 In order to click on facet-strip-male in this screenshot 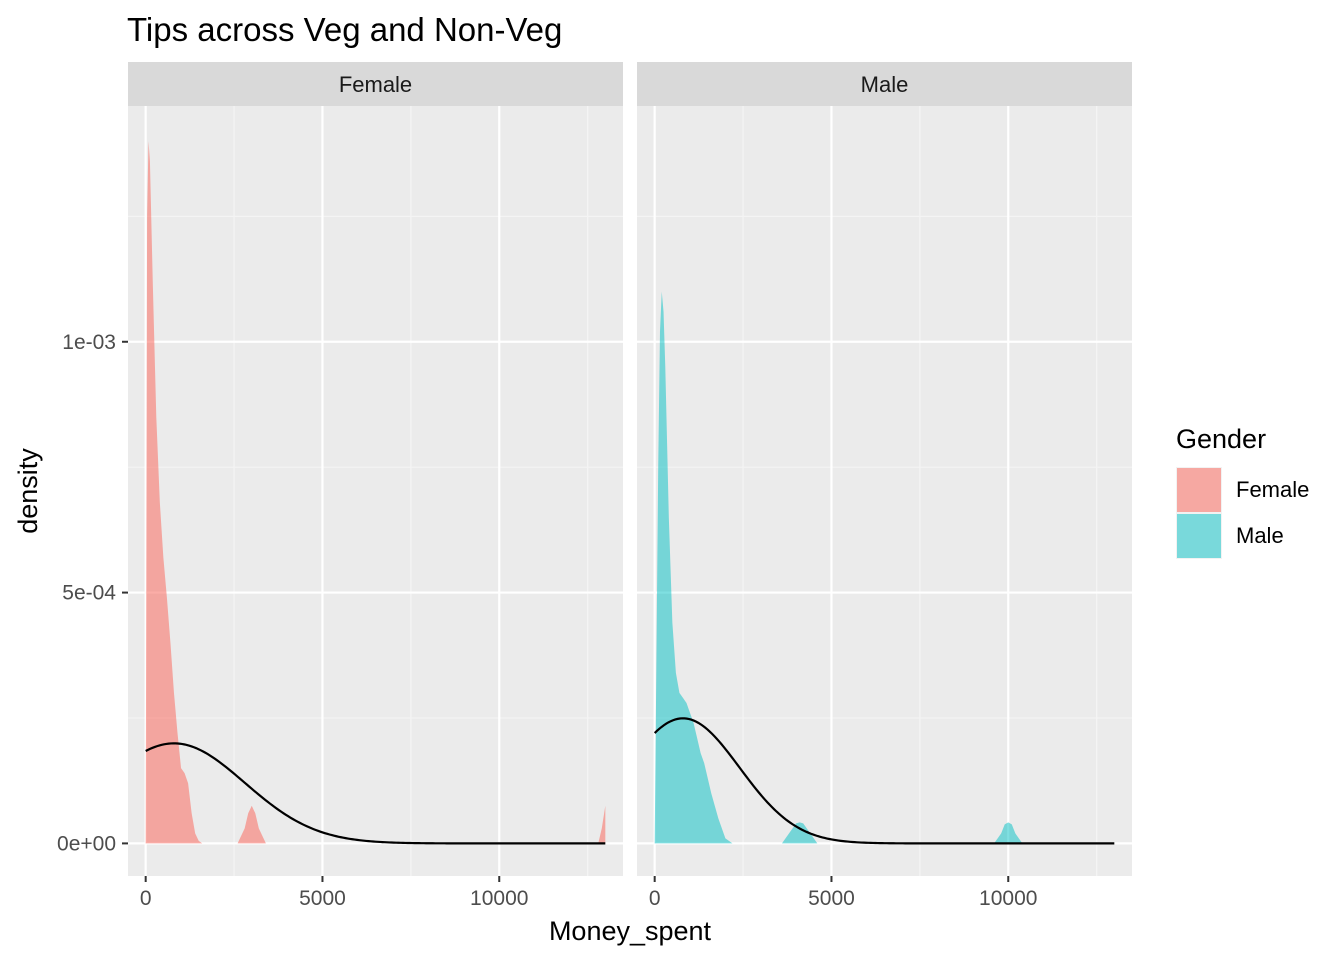, I will do `click(884, 84)`.